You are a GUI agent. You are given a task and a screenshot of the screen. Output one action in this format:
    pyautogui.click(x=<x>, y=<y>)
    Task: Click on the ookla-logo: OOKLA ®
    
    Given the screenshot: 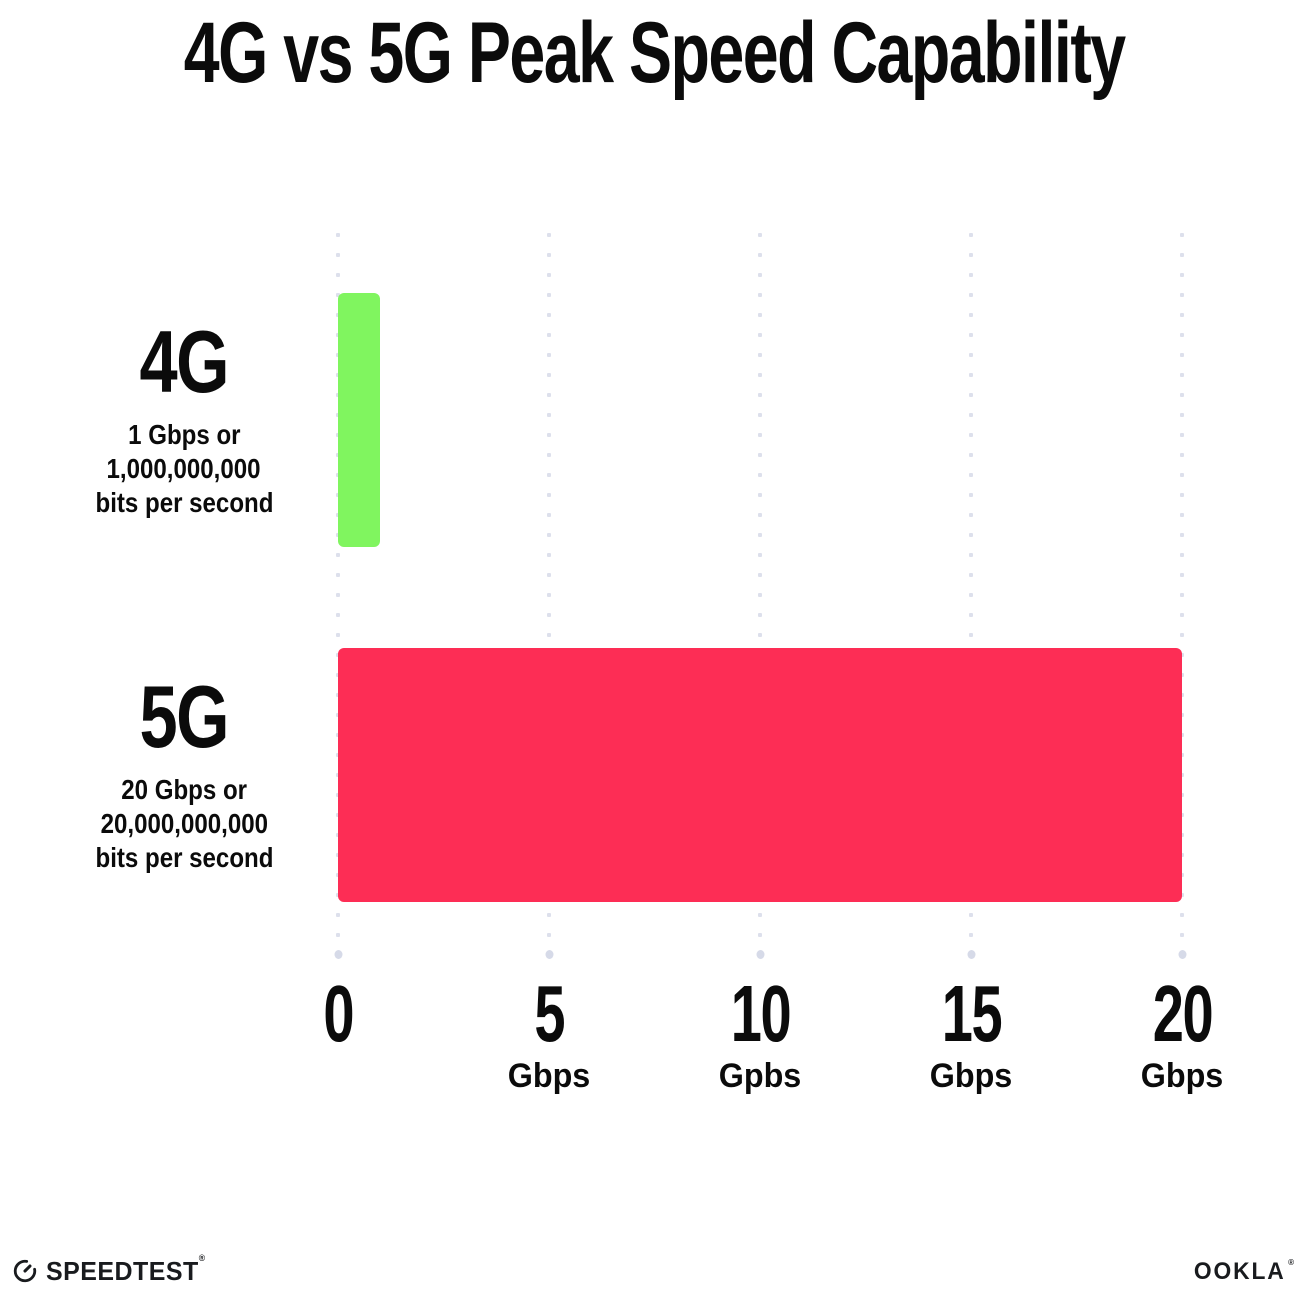 What is the action you would take?
    pyautogui.click(x=1241, y=1271)
    